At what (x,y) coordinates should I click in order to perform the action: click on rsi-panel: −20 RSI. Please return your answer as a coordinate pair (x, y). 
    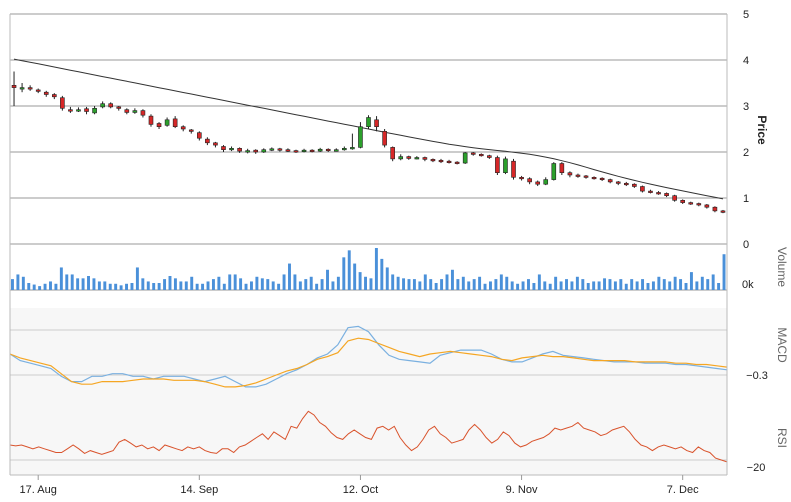
    Looking at the image, I should click on (399, 437).